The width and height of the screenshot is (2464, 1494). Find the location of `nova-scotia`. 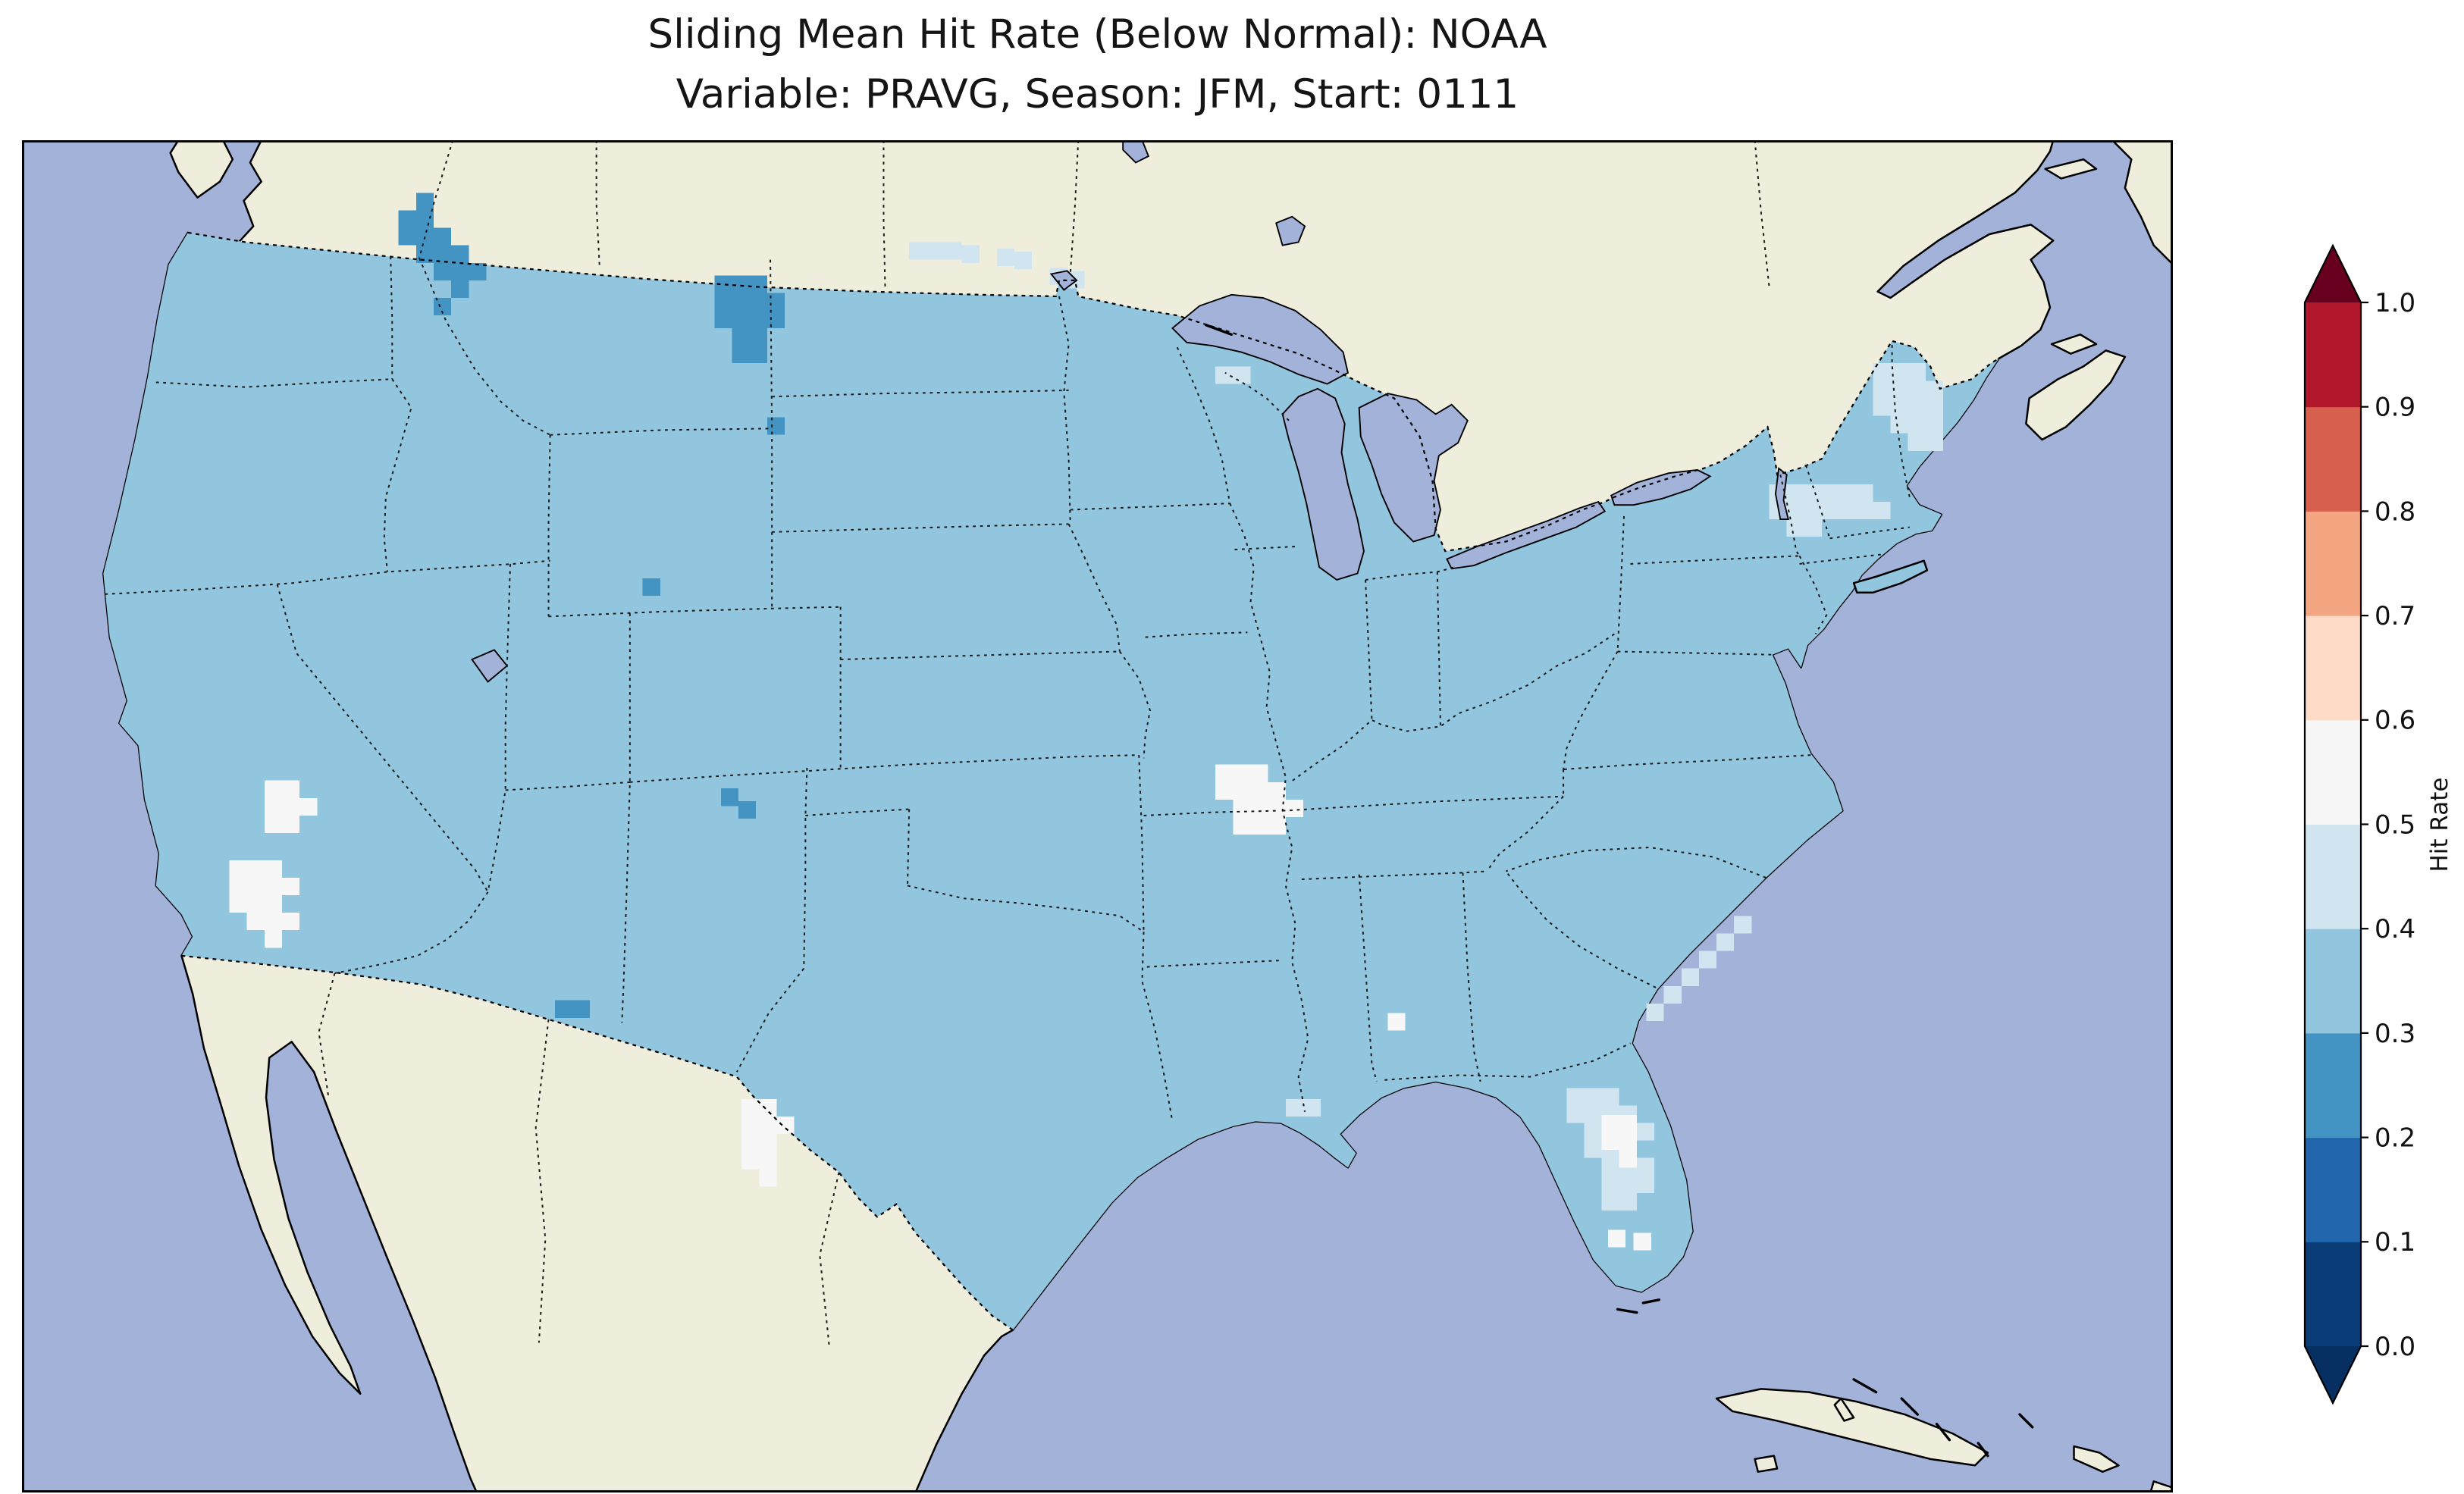

nova-scotia is located at coordinates (2076, 395).